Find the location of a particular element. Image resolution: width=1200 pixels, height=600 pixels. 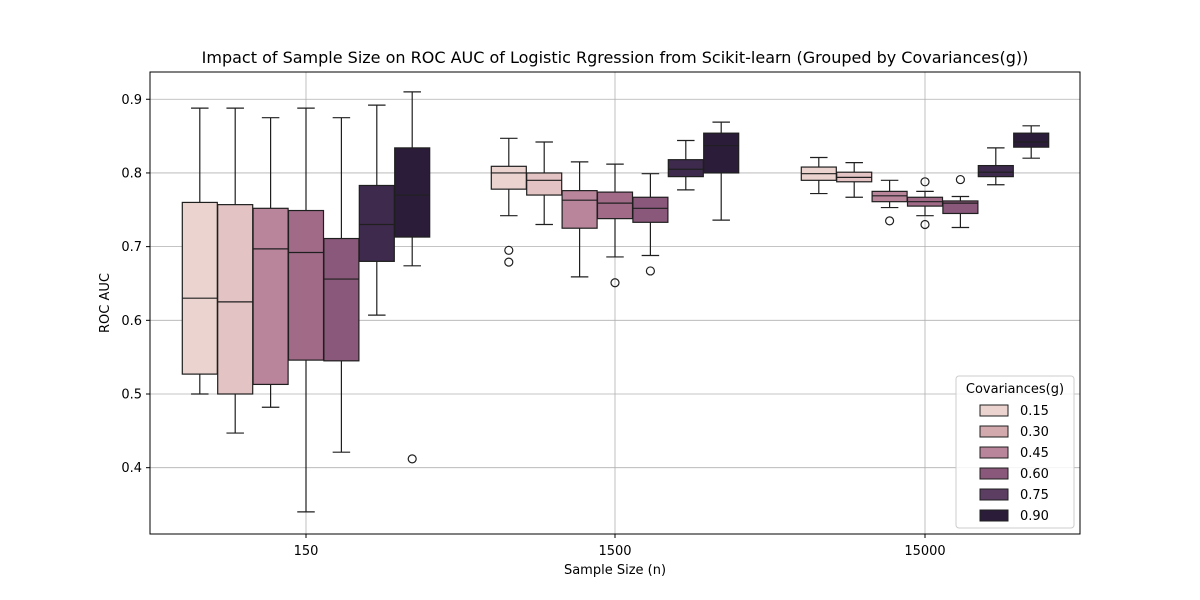

legend-label: 0.90 is located at coordinates (1034, 516).